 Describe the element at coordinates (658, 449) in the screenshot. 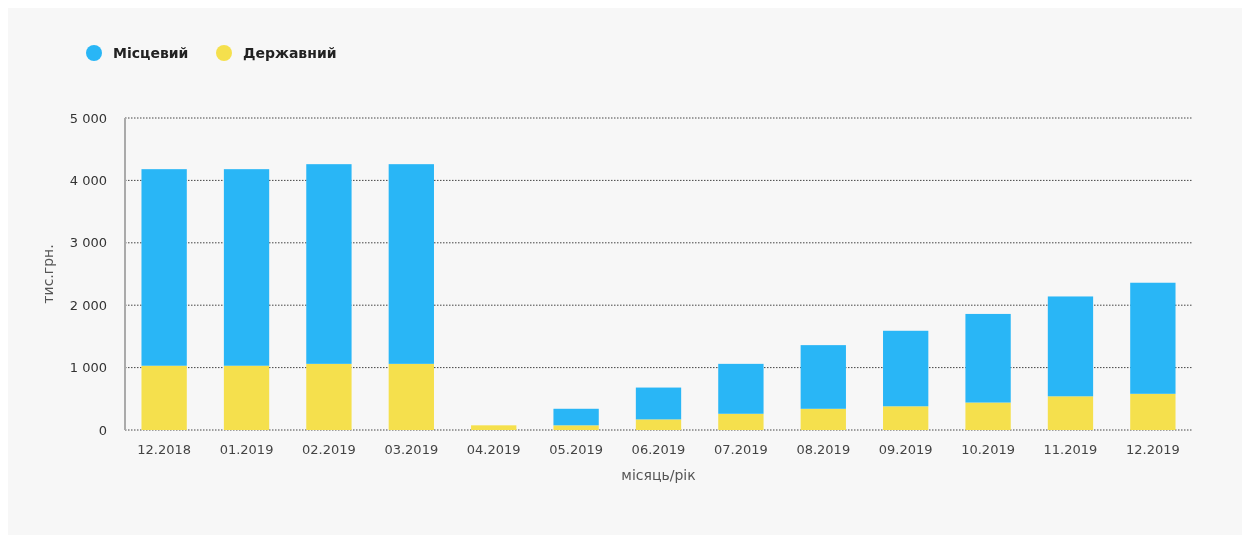

I see `x-tick-label: 06.2019` at that location.